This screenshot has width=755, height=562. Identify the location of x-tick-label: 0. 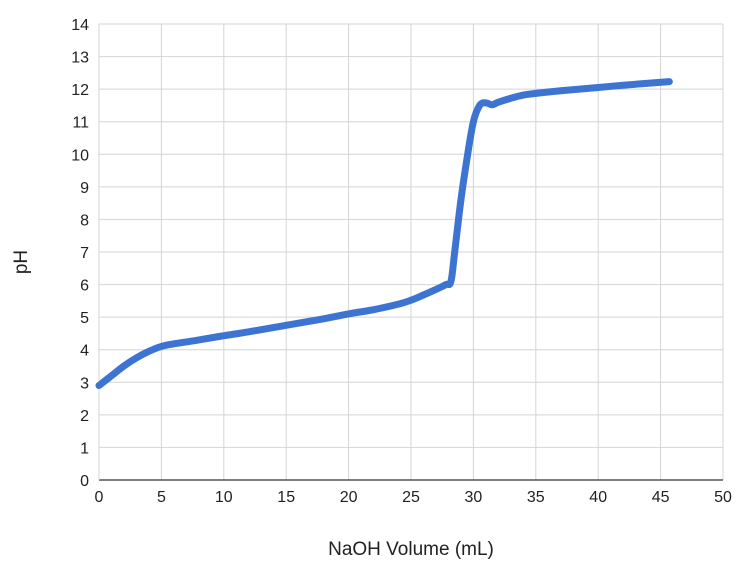
(99, 497).